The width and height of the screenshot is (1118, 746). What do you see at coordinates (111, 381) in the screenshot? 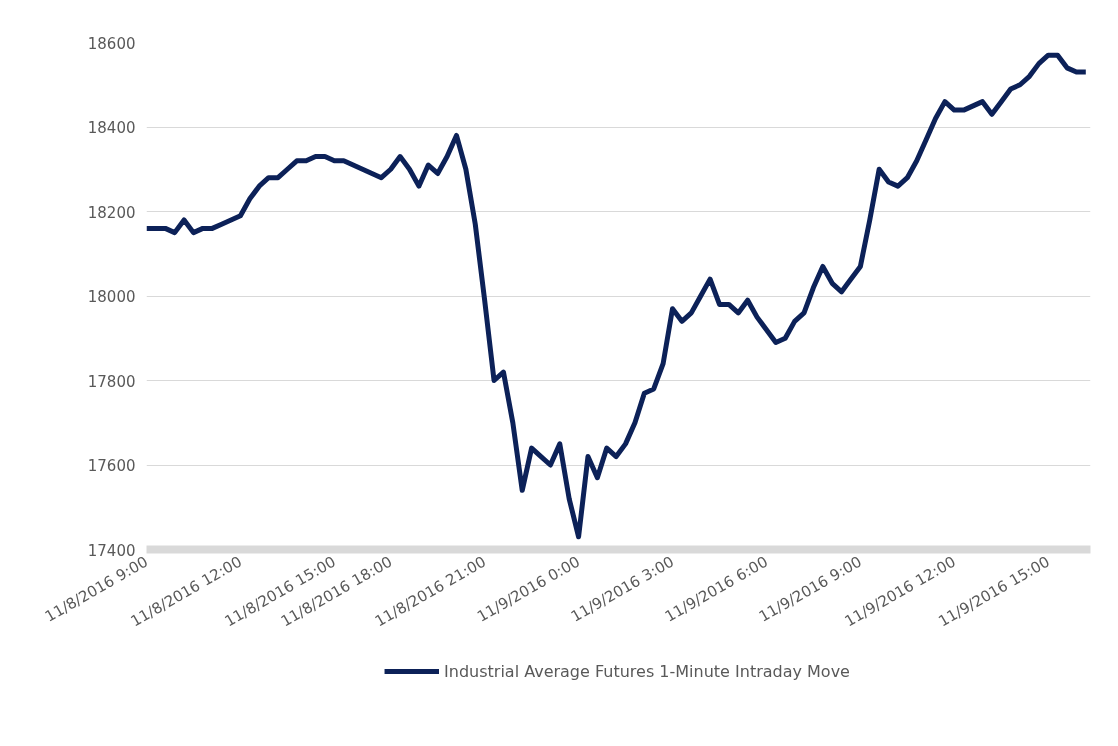
I see `y-tick-label: 17800` at bounding box center [111, 381].